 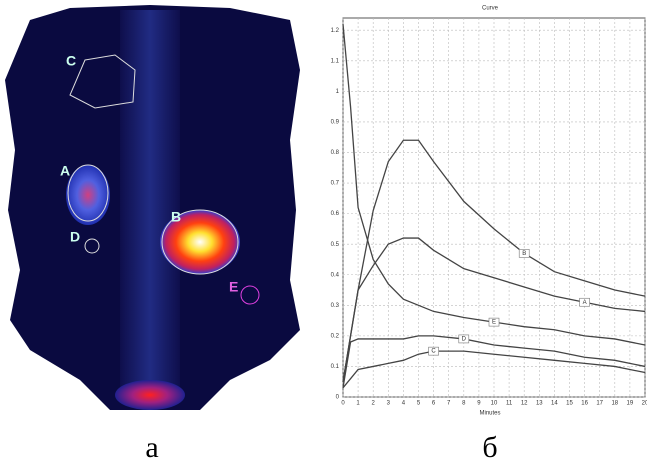 I want to click on y-tick-label: 1, so click(x=338, y=92).